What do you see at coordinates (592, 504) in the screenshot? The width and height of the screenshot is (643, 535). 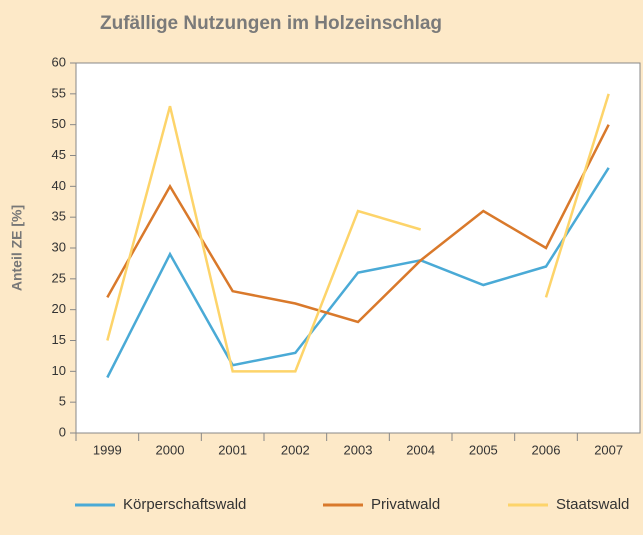 I see `legend-label: Staatswald` at bounding box center [592, 504].